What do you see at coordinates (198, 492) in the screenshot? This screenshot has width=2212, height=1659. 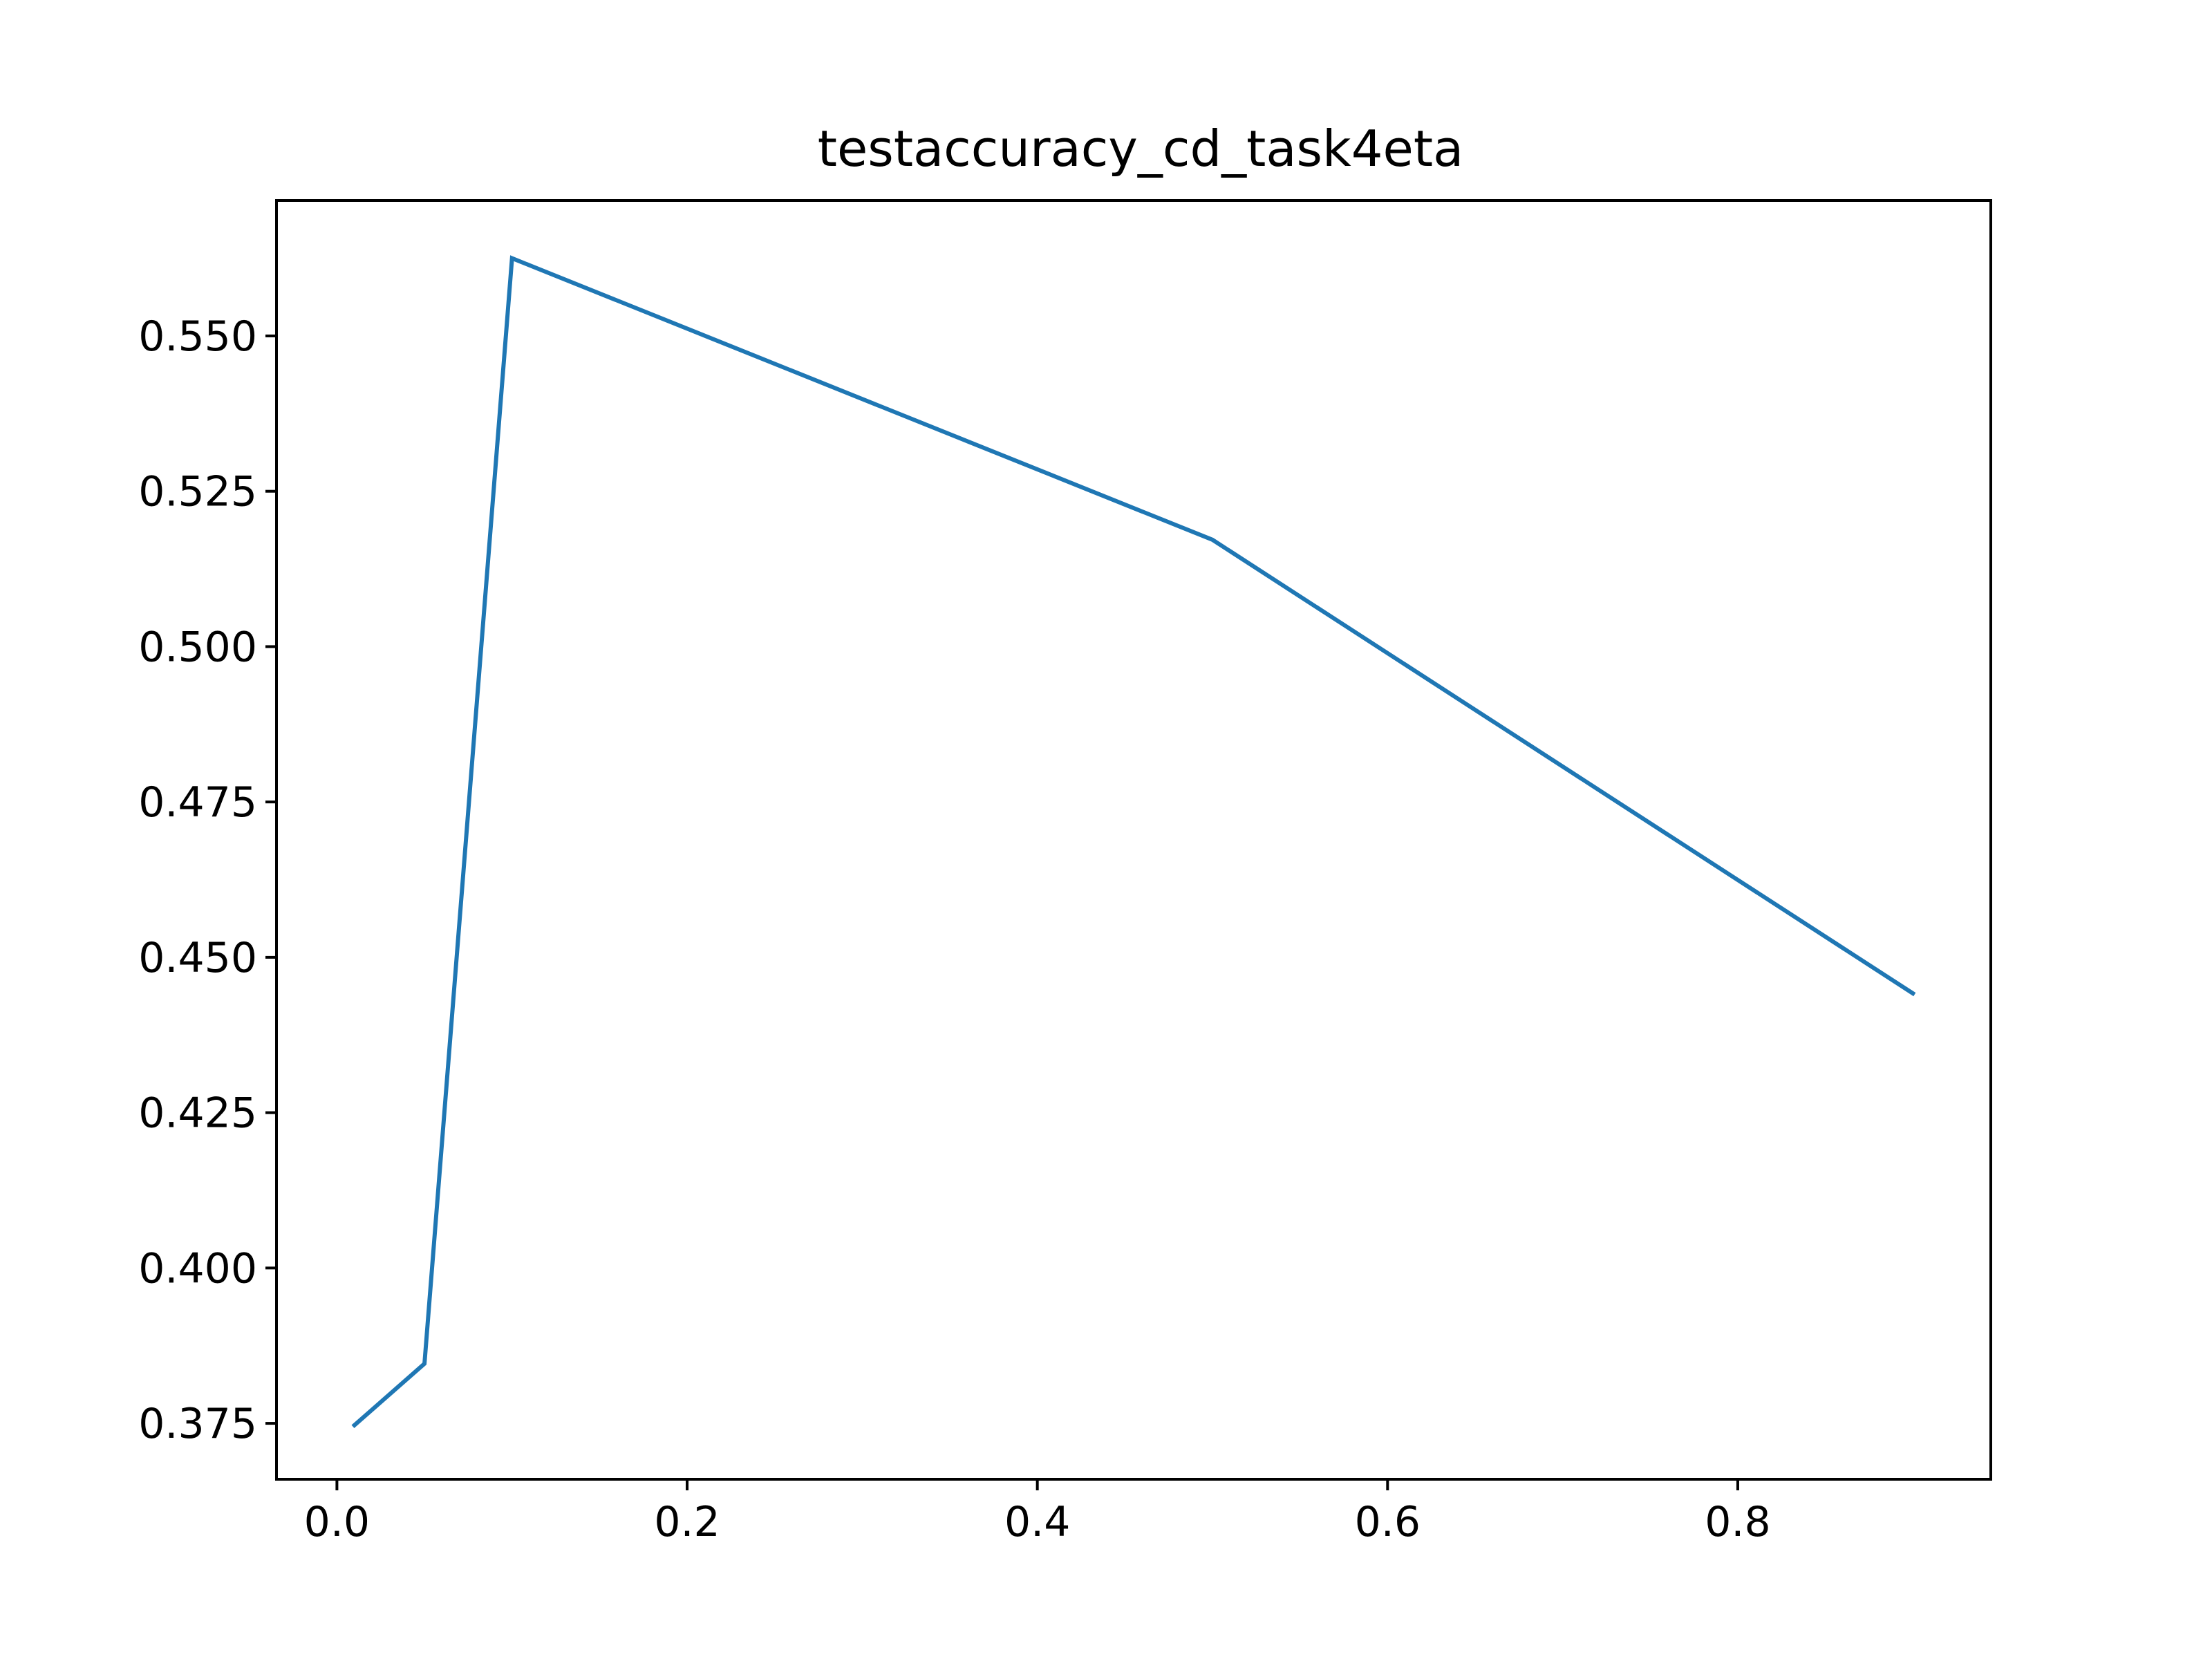 I see `y-tick-label: 0.525` at bounding box center [198, 492].